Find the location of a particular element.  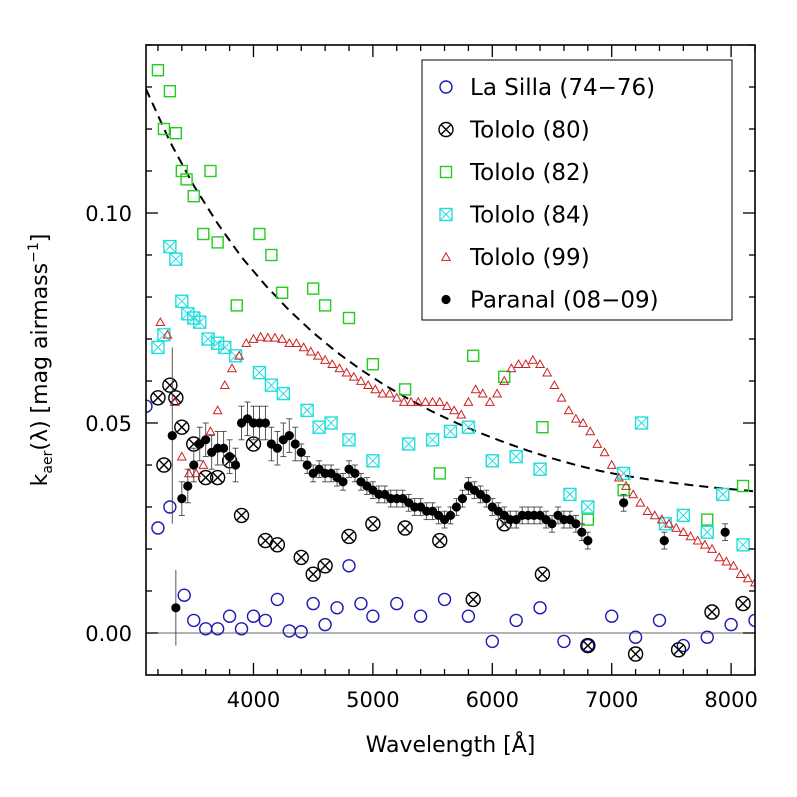

x-tick-label: 6000 is located at coordinates (492, 700).